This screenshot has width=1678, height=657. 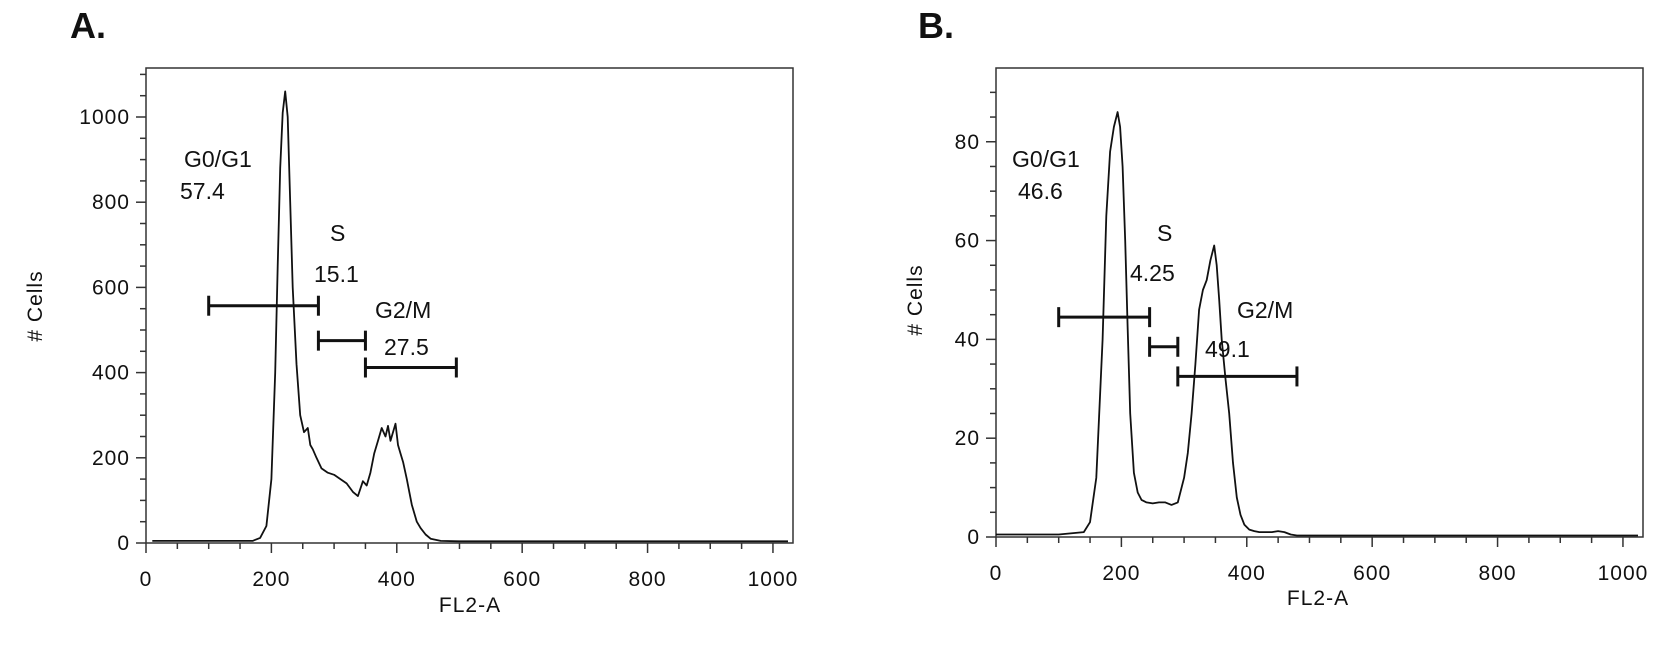 I want to click on panel-b-s-label: S, so click(x=1164, y=233).